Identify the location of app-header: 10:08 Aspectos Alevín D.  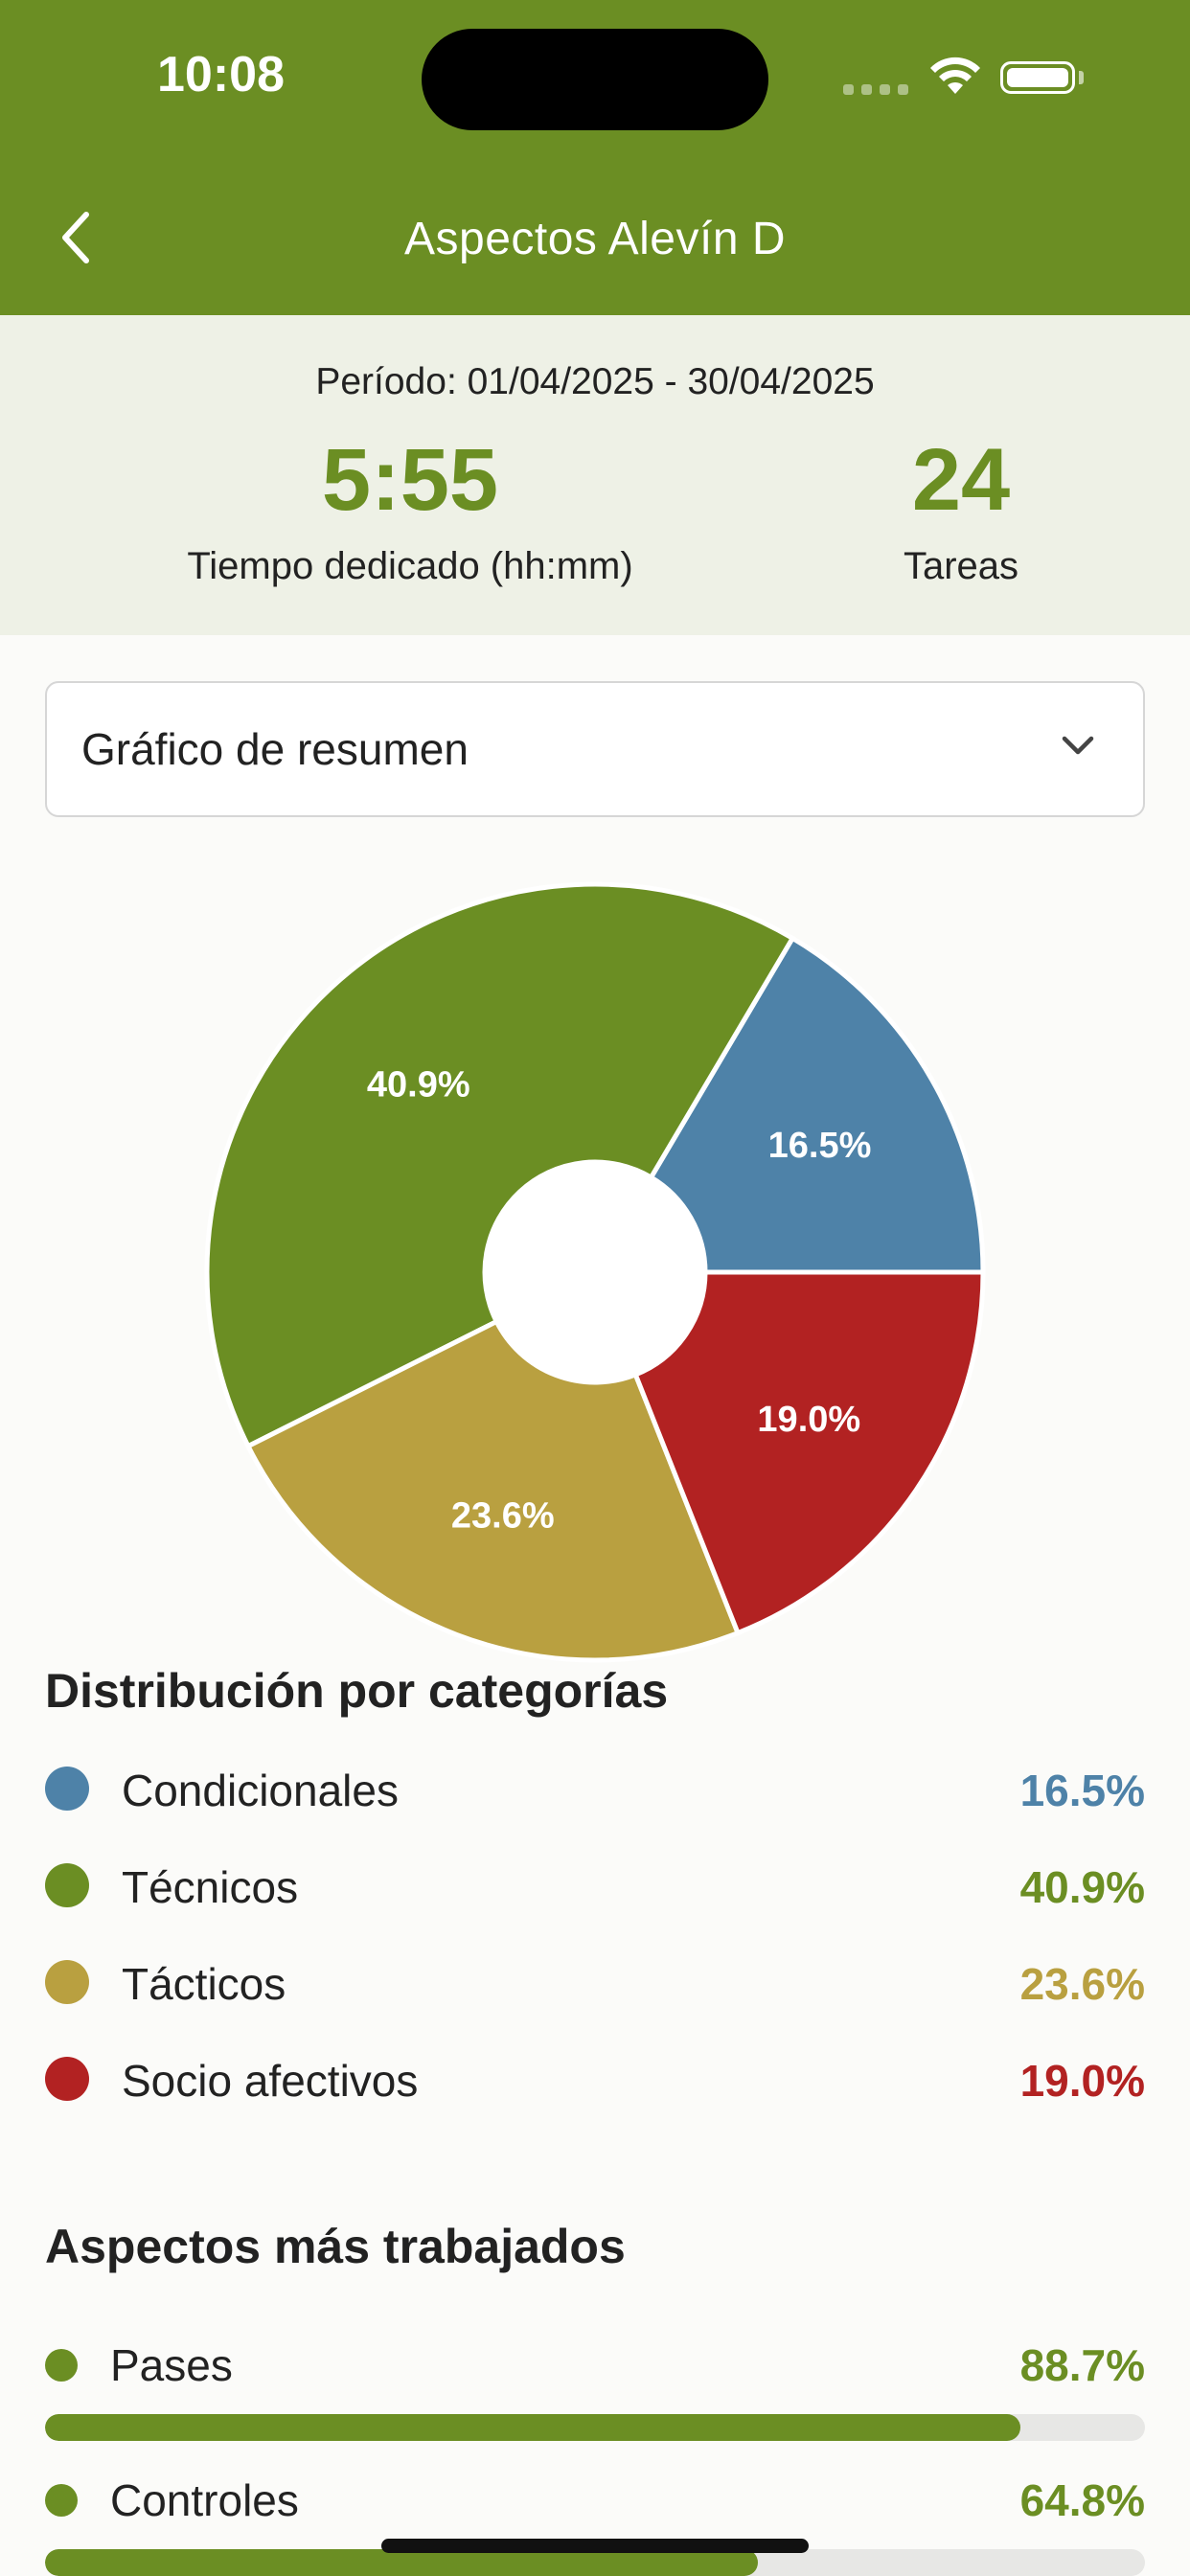
(595, 158).